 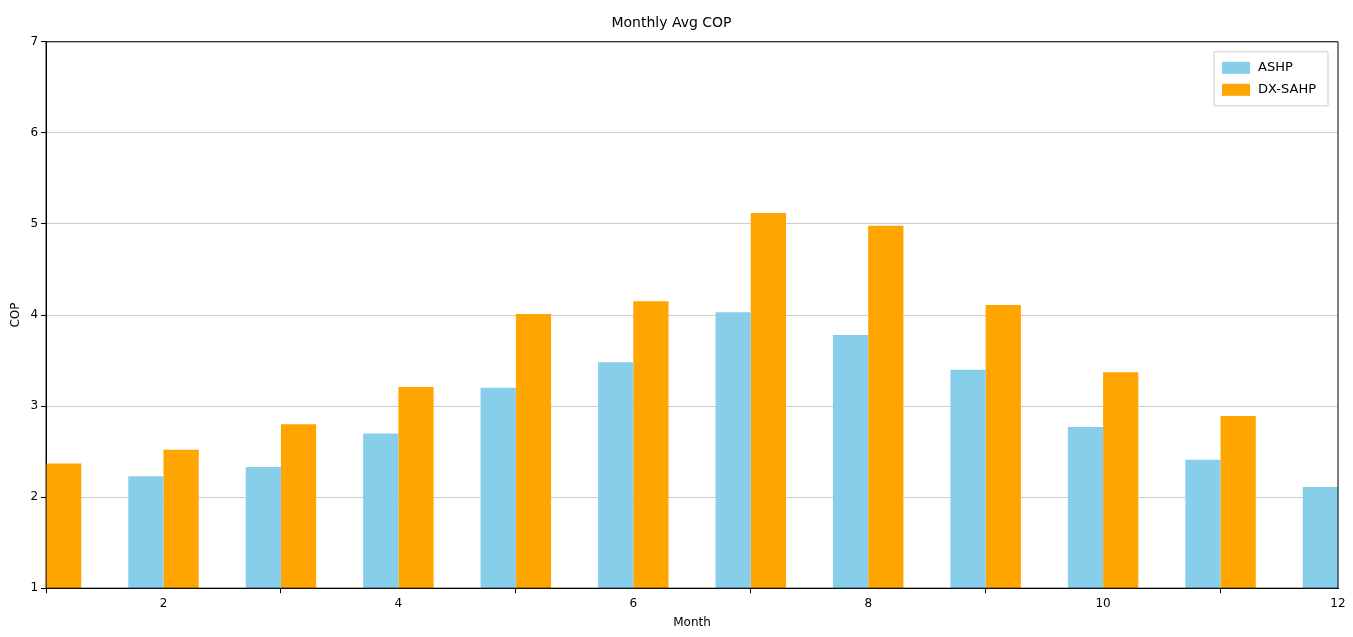 I want to click on y-tick-label: 6, so click(x=34, y=131).